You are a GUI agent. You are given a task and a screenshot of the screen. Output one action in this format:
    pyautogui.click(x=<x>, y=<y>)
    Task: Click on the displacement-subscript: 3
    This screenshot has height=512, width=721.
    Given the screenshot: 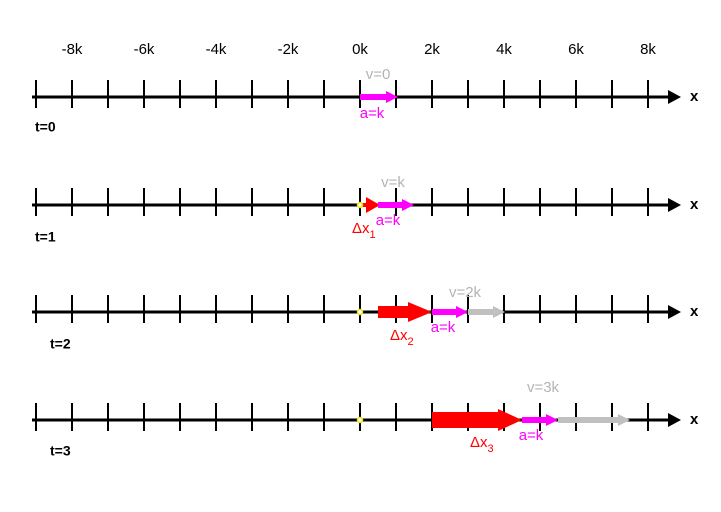 What is the action you would take?
    pyautogui.click(x=491, y=449)
    